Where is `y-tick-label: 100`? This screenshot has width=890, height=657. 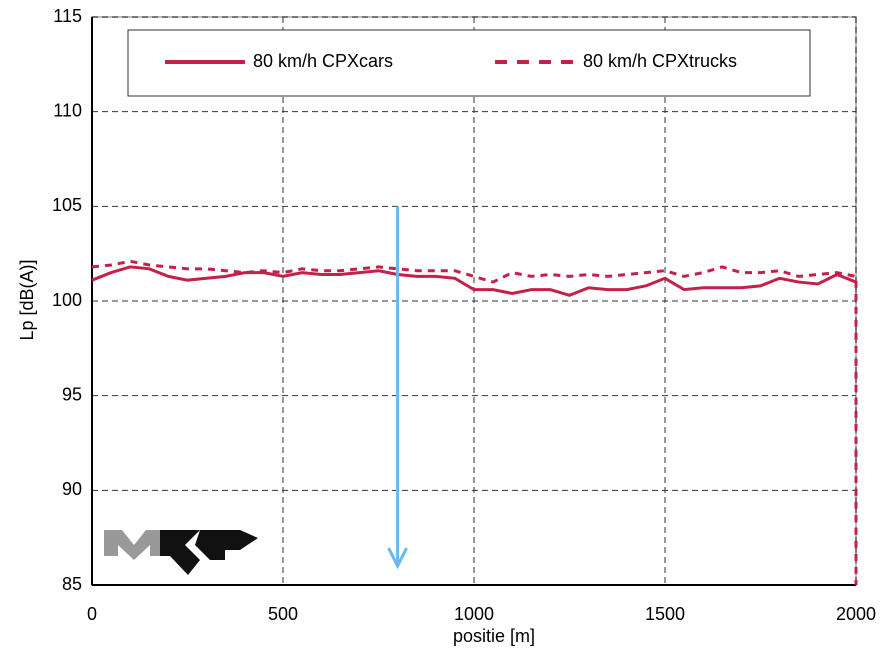
y-tick-label: 100 is located at coordinates (67, 300).